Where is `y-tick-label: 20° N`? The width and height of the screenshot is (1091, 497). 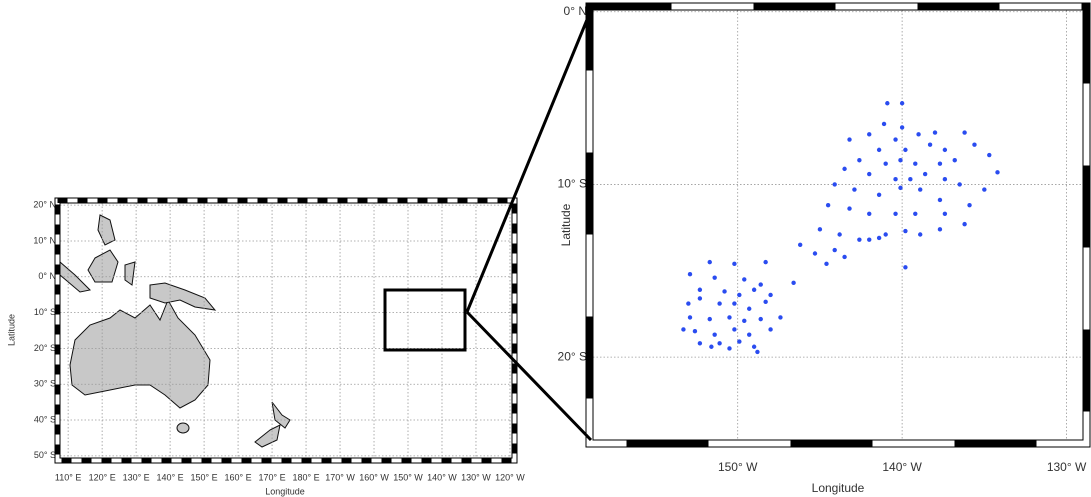
y-tick-label: 20° N is located at coordinates (44, 205).